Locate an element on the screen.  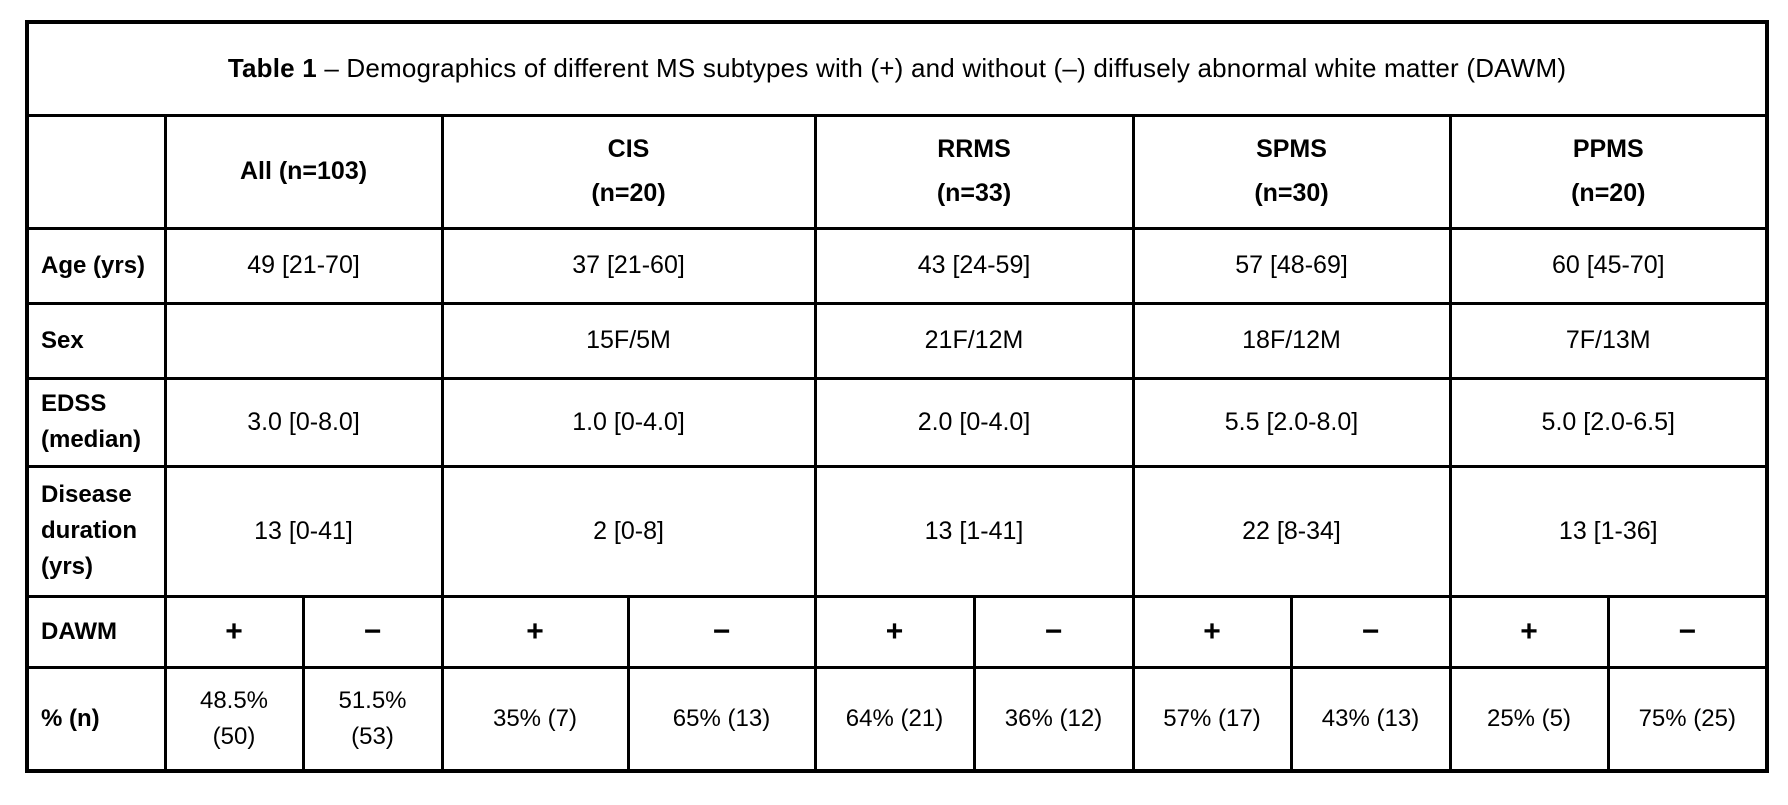
cell-duration-all: 13 [0-41] is located at coordinates (303, 531).